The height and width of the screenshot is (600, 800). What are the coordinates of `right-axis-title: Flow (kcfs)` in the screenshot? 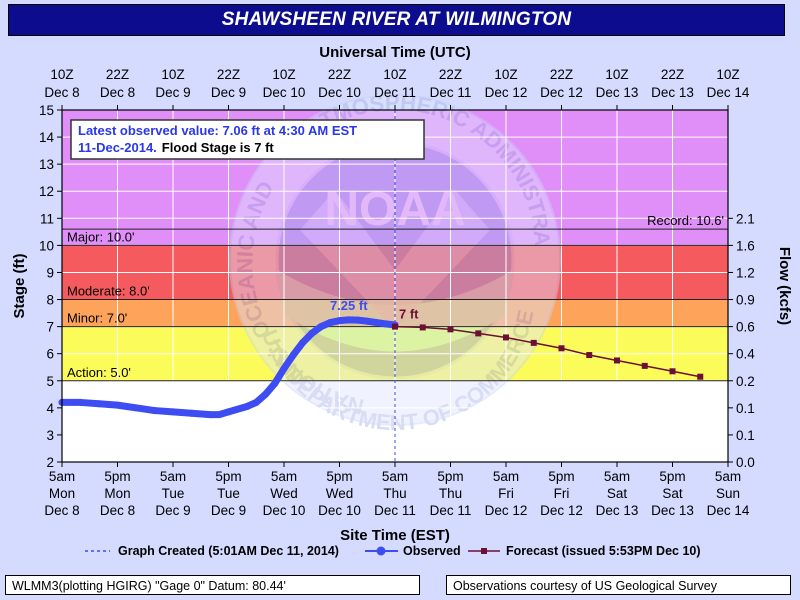 It's located at (784, 286).